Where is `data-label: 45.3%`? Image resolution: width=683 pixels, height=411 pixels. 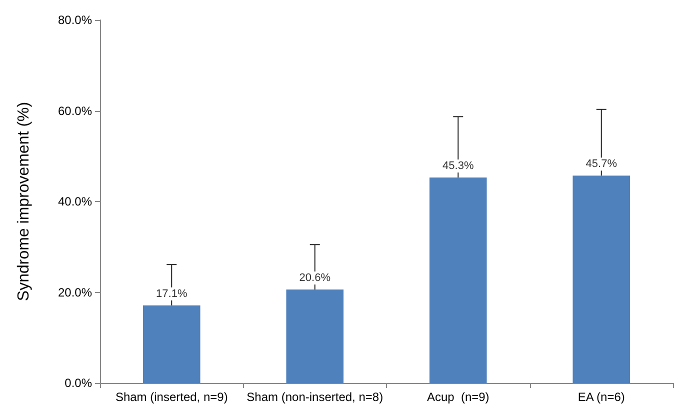 data-label: 45.3% is located at coordinates (458, 166).